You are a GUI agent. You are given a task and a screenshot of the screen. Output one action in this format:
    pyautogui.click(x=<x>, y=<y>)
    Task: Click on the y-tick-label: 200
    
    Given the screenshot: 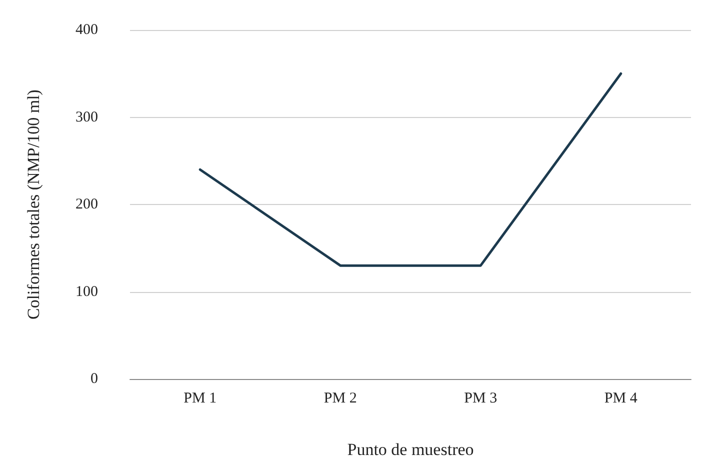 What is the action you would take?
    pyautogui.click(x=87, y=204)
    